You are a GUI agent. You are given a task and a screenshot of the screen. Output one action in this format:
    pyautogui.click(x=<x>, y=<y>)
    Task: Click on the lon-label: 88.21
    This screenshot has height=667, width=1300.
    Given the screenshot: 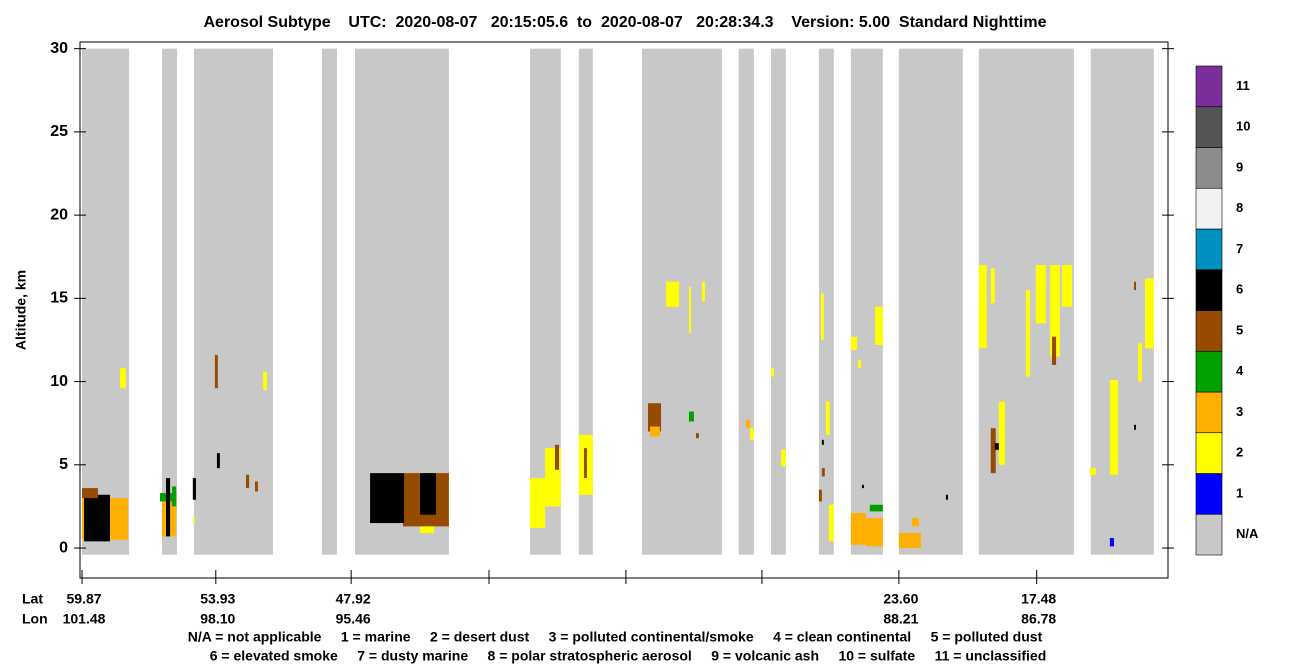 What is the action you would take?
    pyautogui.click(x=900, y=619)
    